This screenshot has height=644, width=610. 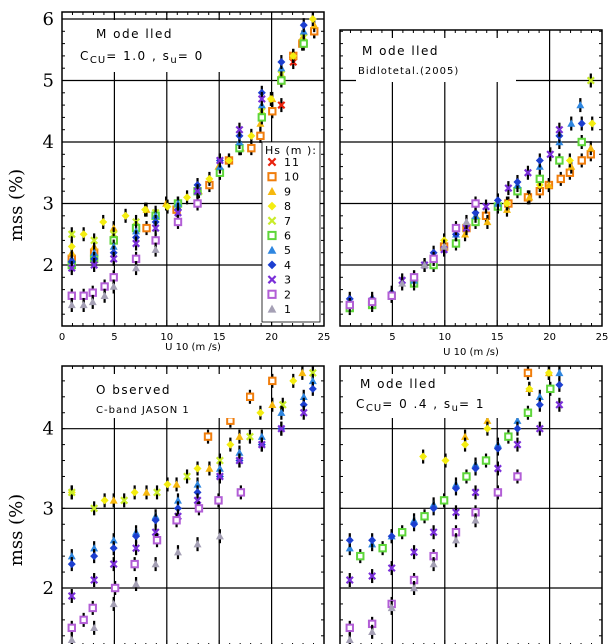 I want to click on x-tick-label: 10, so click(x=444, y=337).